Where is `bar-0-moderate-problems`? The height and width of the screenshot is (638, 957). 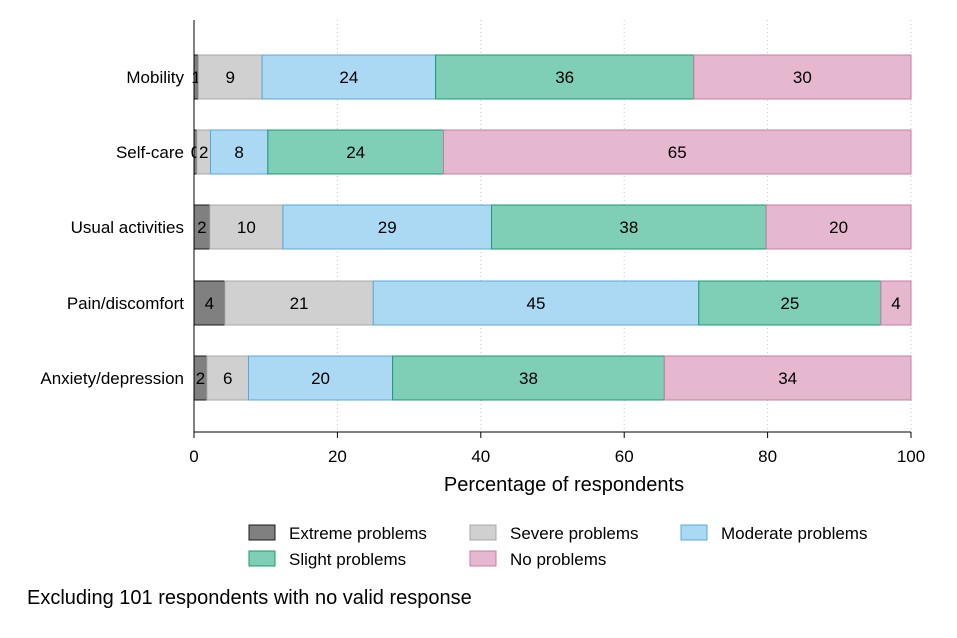
bar-0-moderate-problems is located at coordinates (349, 77).